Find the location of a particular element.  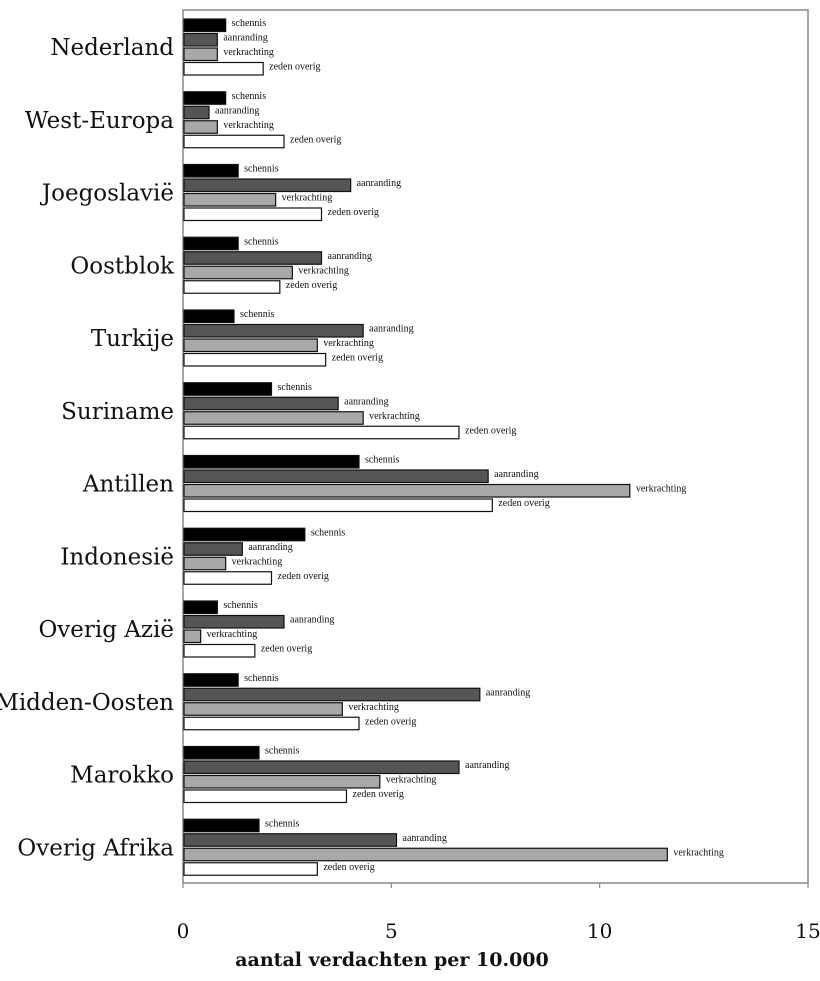

category-label: Turkije is located at coordinates (132, 339).